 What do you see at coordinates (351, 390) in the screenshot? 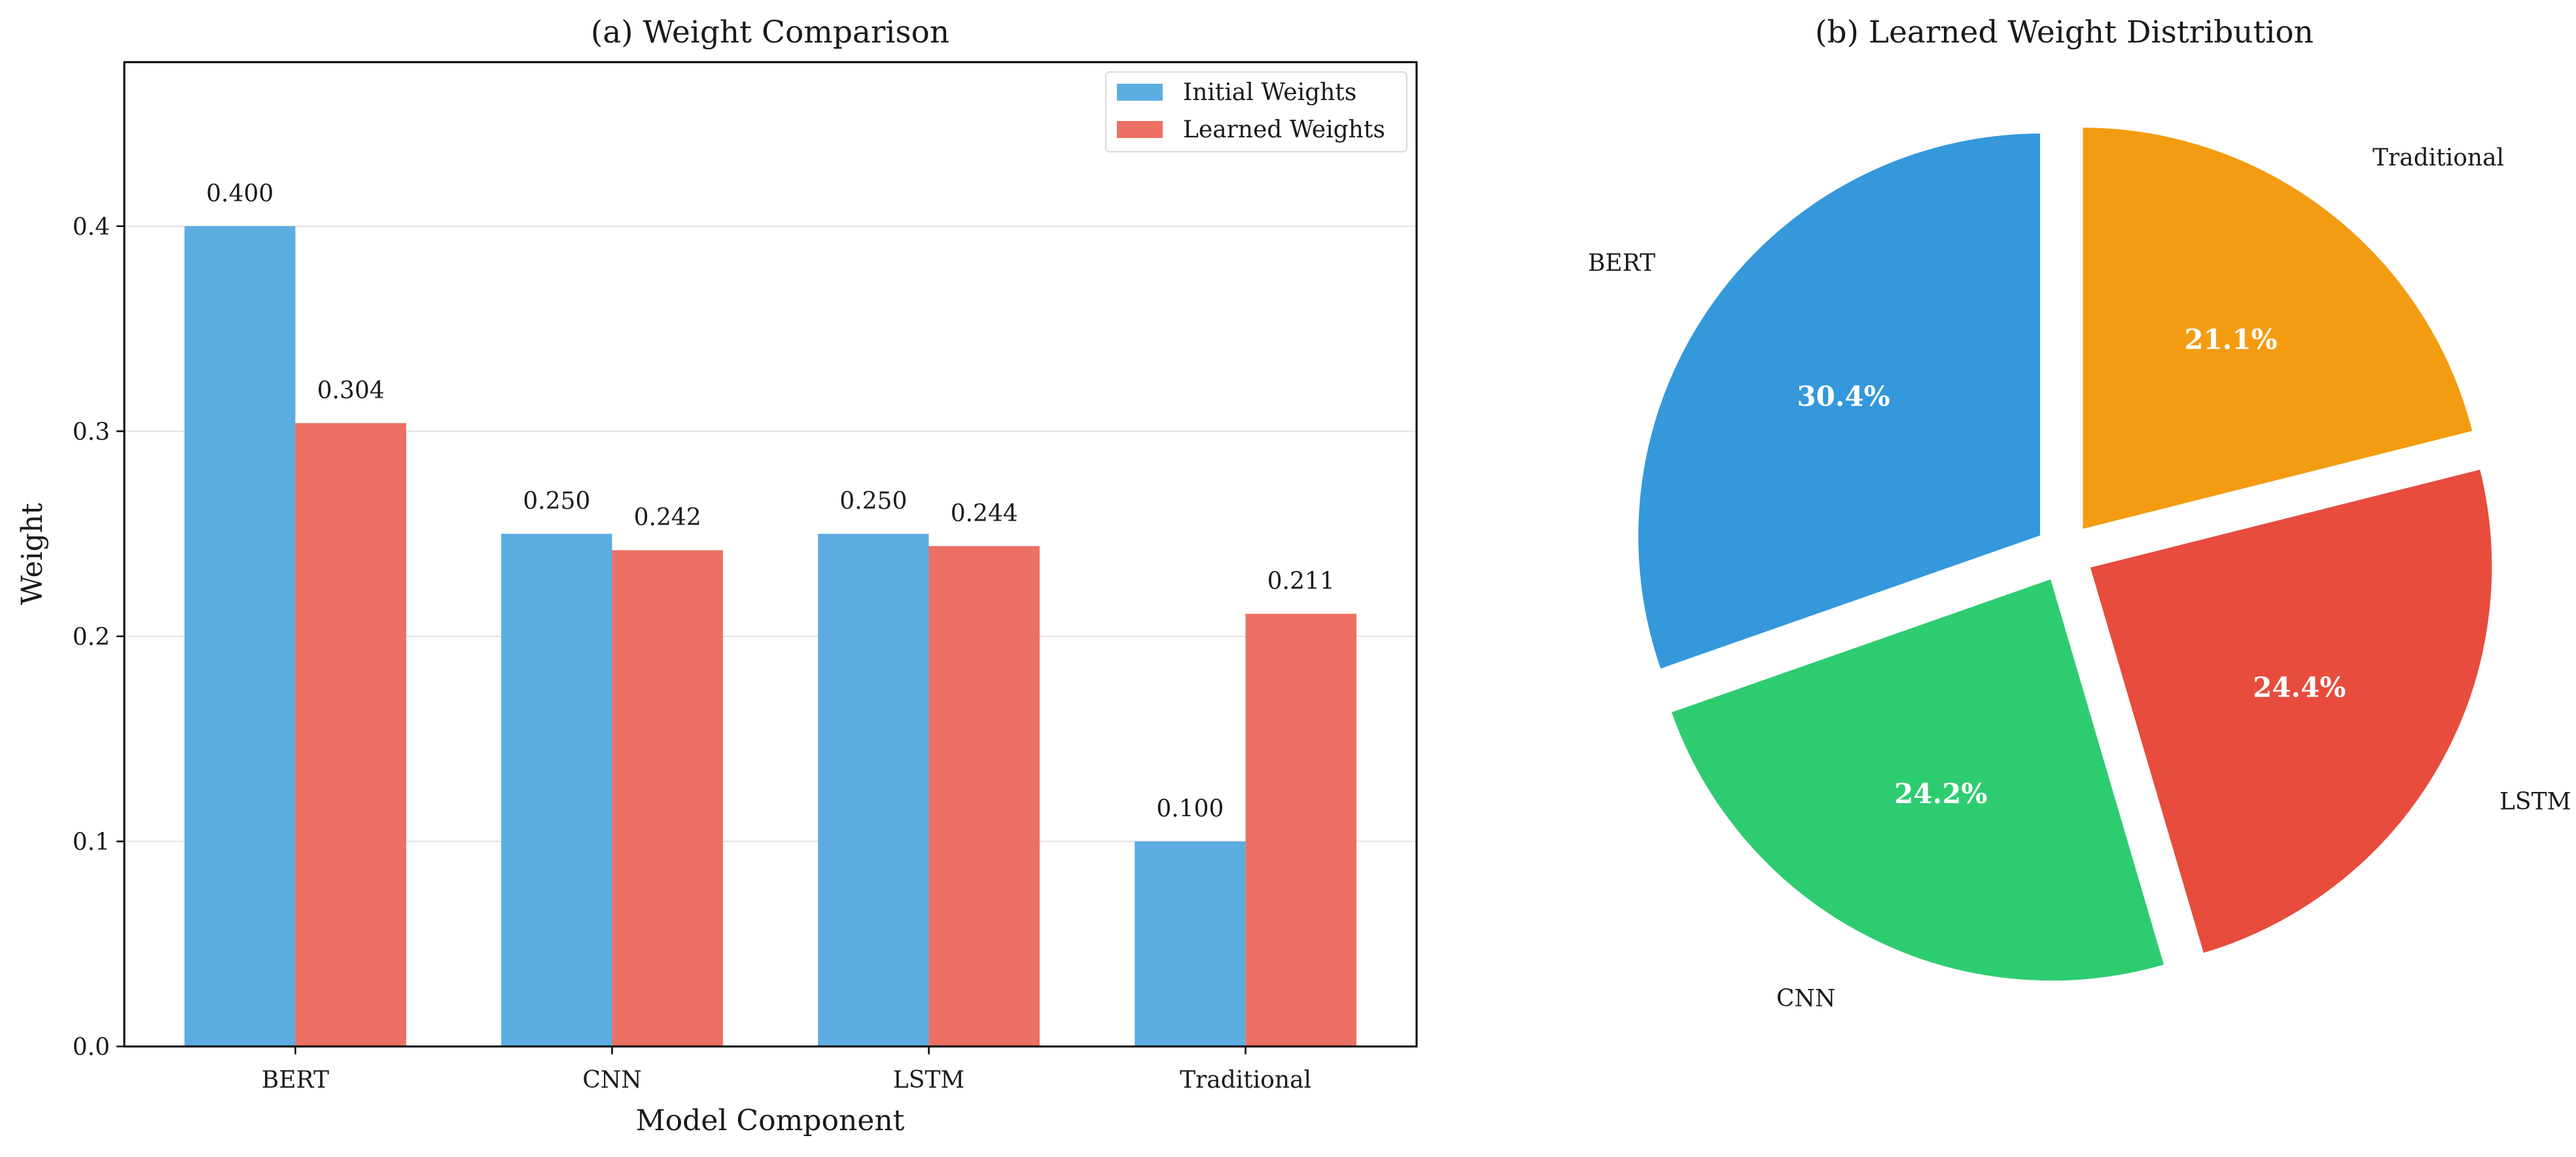
I see `bar-value-label: 0.304` at bounding box center [351, 390].